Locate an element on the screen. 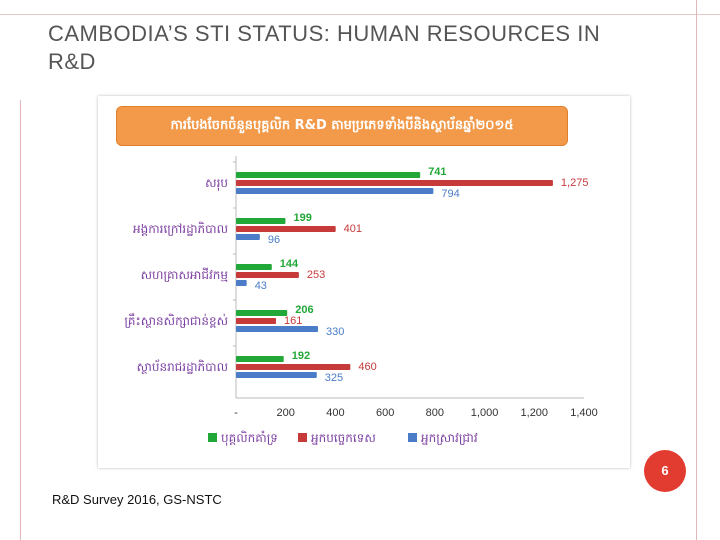 This screenshot has height=540, width=720. data-label: 199 is located at coordinates (302, 218).